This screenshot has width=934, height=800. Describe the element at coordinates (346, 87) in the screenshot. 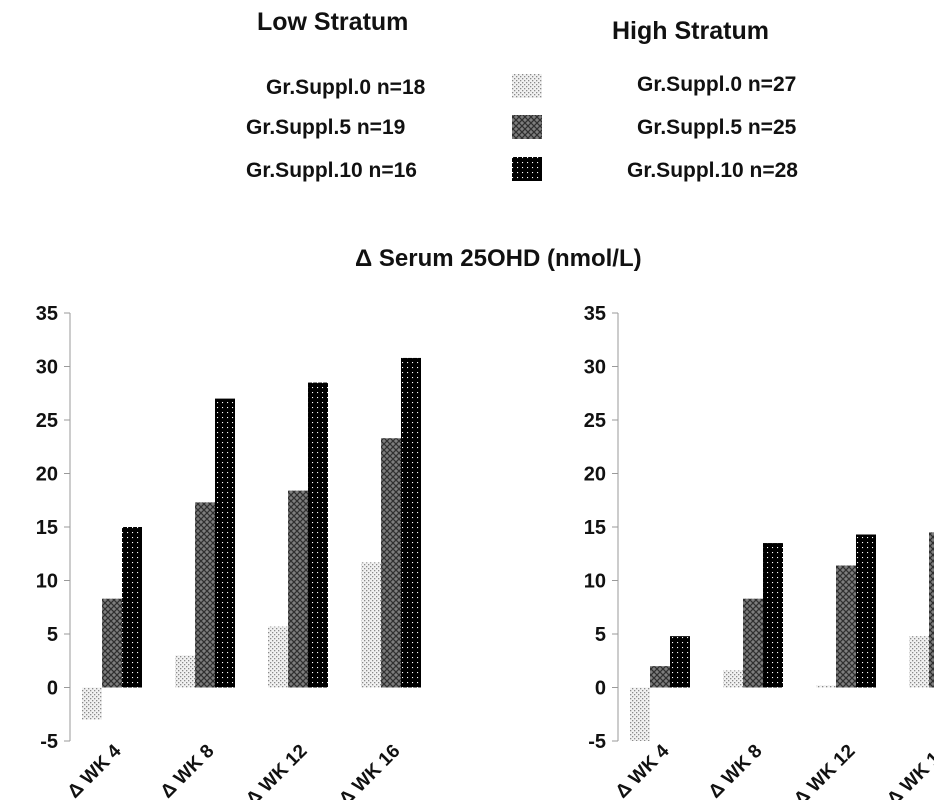

I see `legend-low-entry-0: Gr.Suppl.0 n=18` at that location.